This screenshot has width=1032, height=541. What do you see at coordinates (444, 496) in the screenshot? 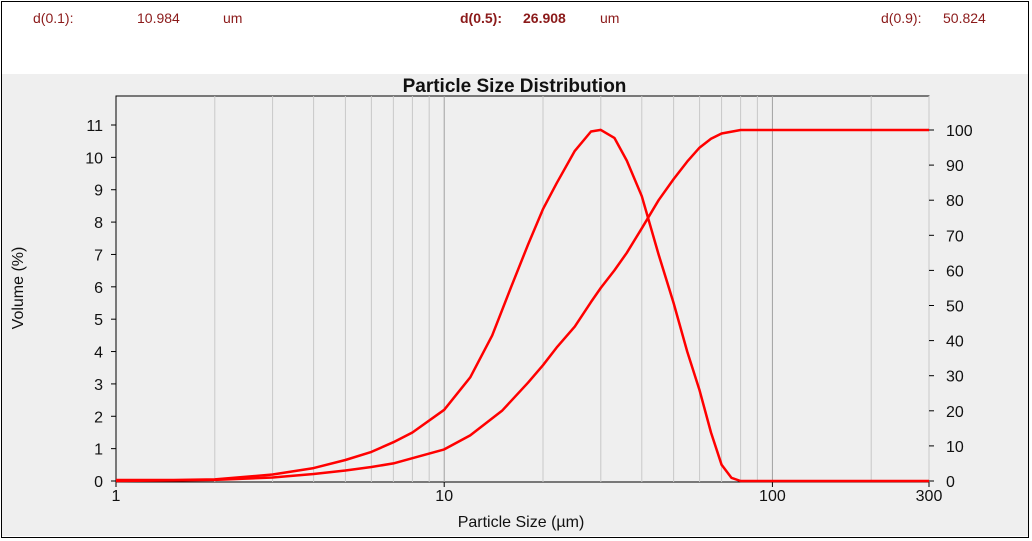
I see `x-tick-label: 10` at bounding box center [444, 496].